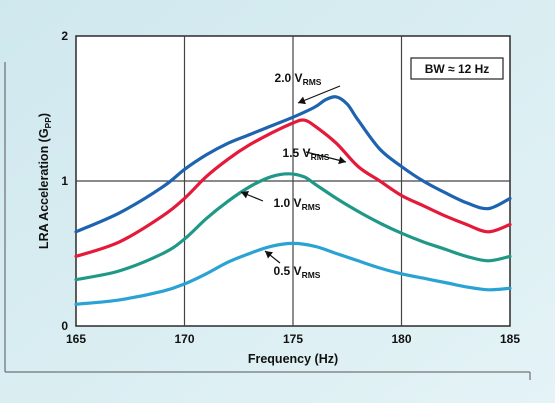 Image resolution: width=555 pixels, height=403 pixels. I want to click on bandwidth-box-frame, so click(457, 68).